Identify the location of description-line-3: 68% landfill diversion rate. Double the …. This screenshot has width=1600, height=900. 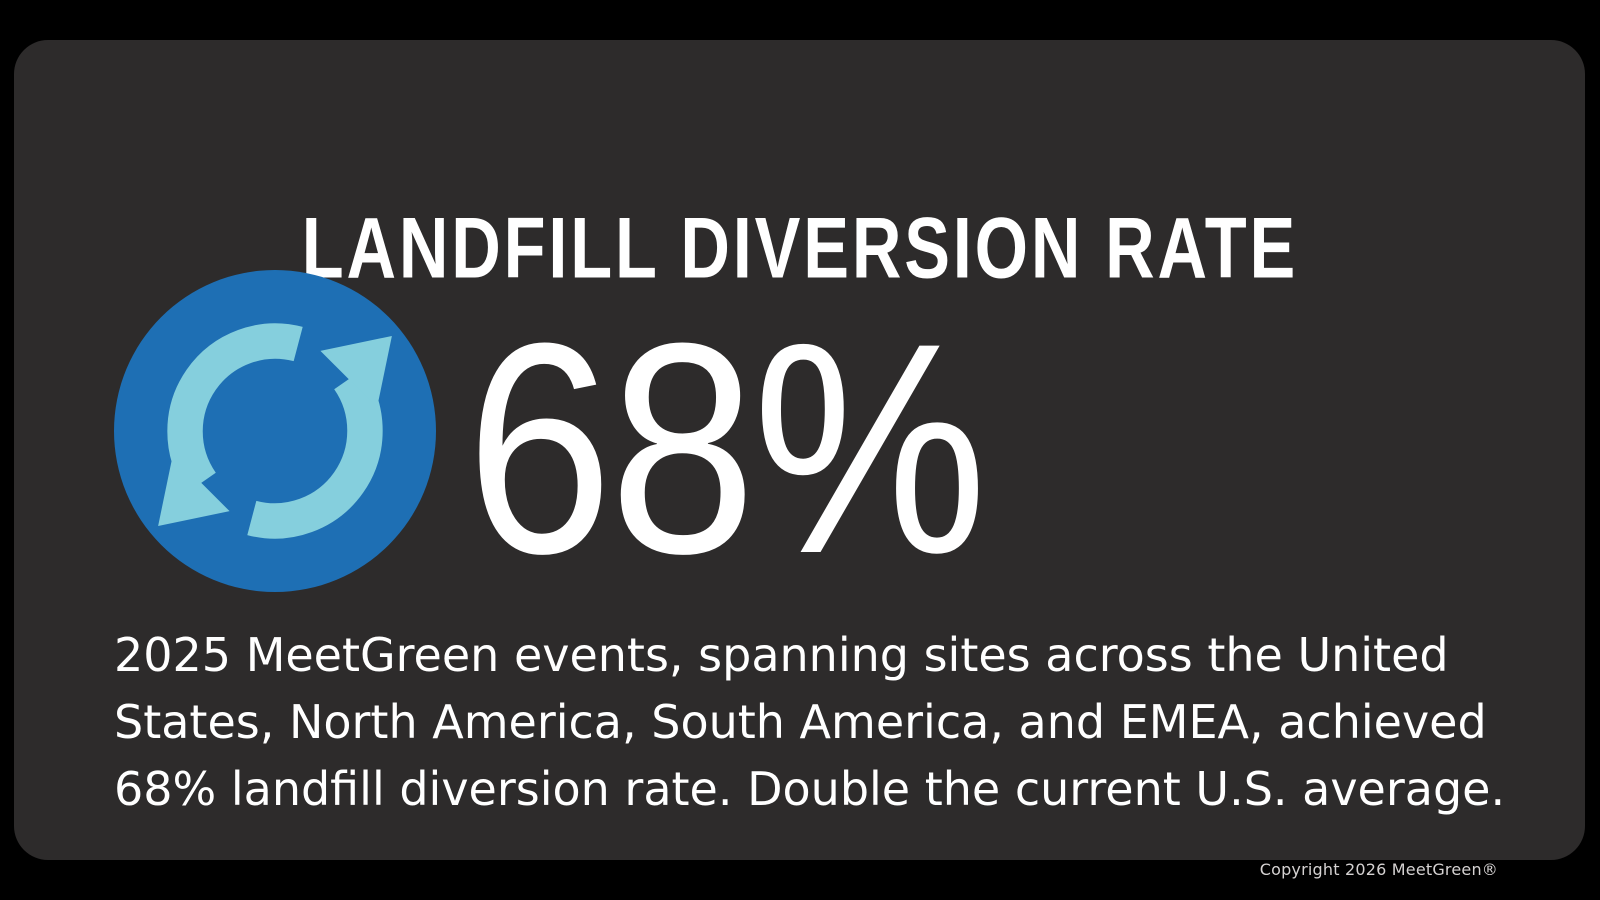
(810, 789).